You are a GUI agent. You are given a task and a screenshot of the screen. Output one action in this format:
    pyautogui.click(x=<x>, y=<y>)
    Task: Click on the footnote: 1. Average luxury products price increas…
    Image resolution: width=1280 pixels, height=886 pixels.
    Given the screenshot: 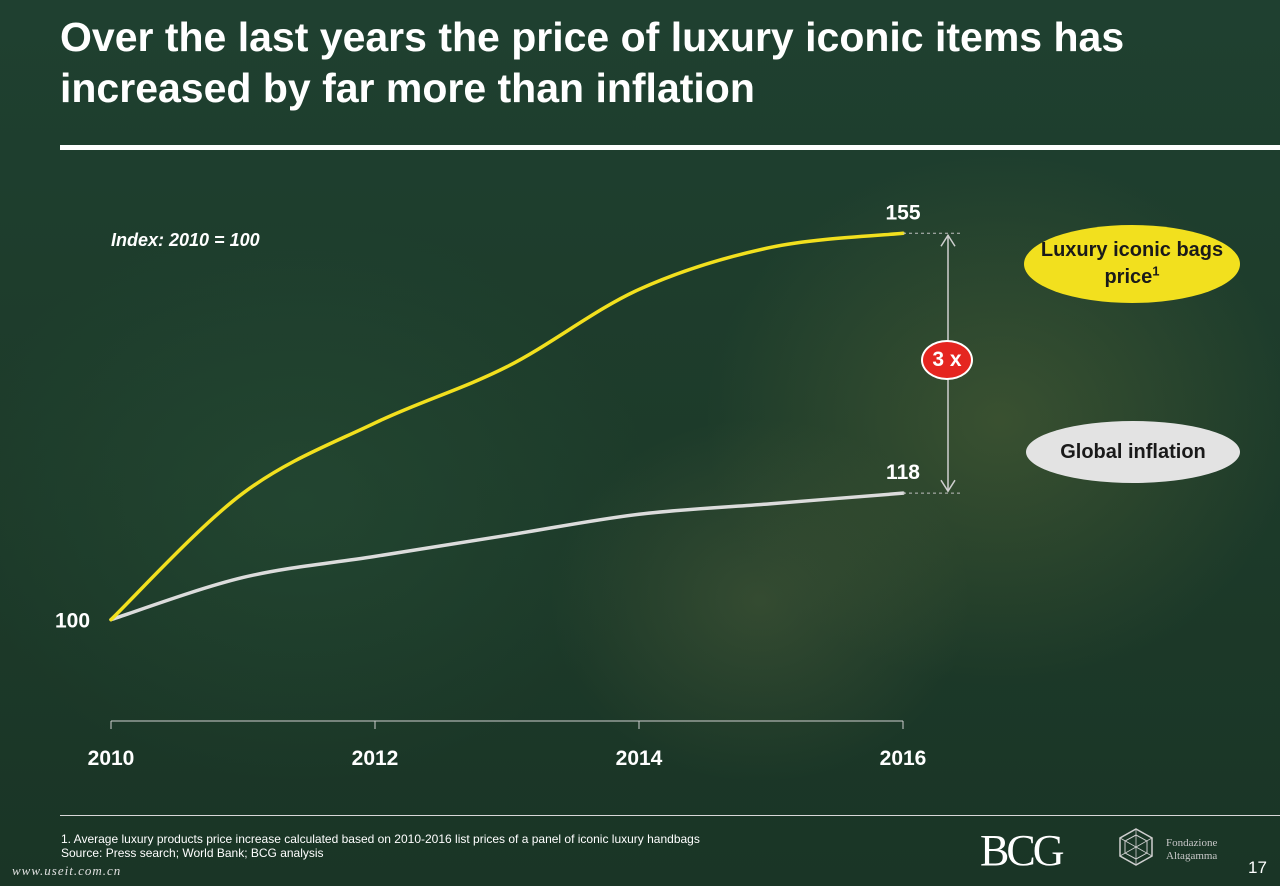 What is the action you would take?
    pyautogui.click(x=380, y=846)
    